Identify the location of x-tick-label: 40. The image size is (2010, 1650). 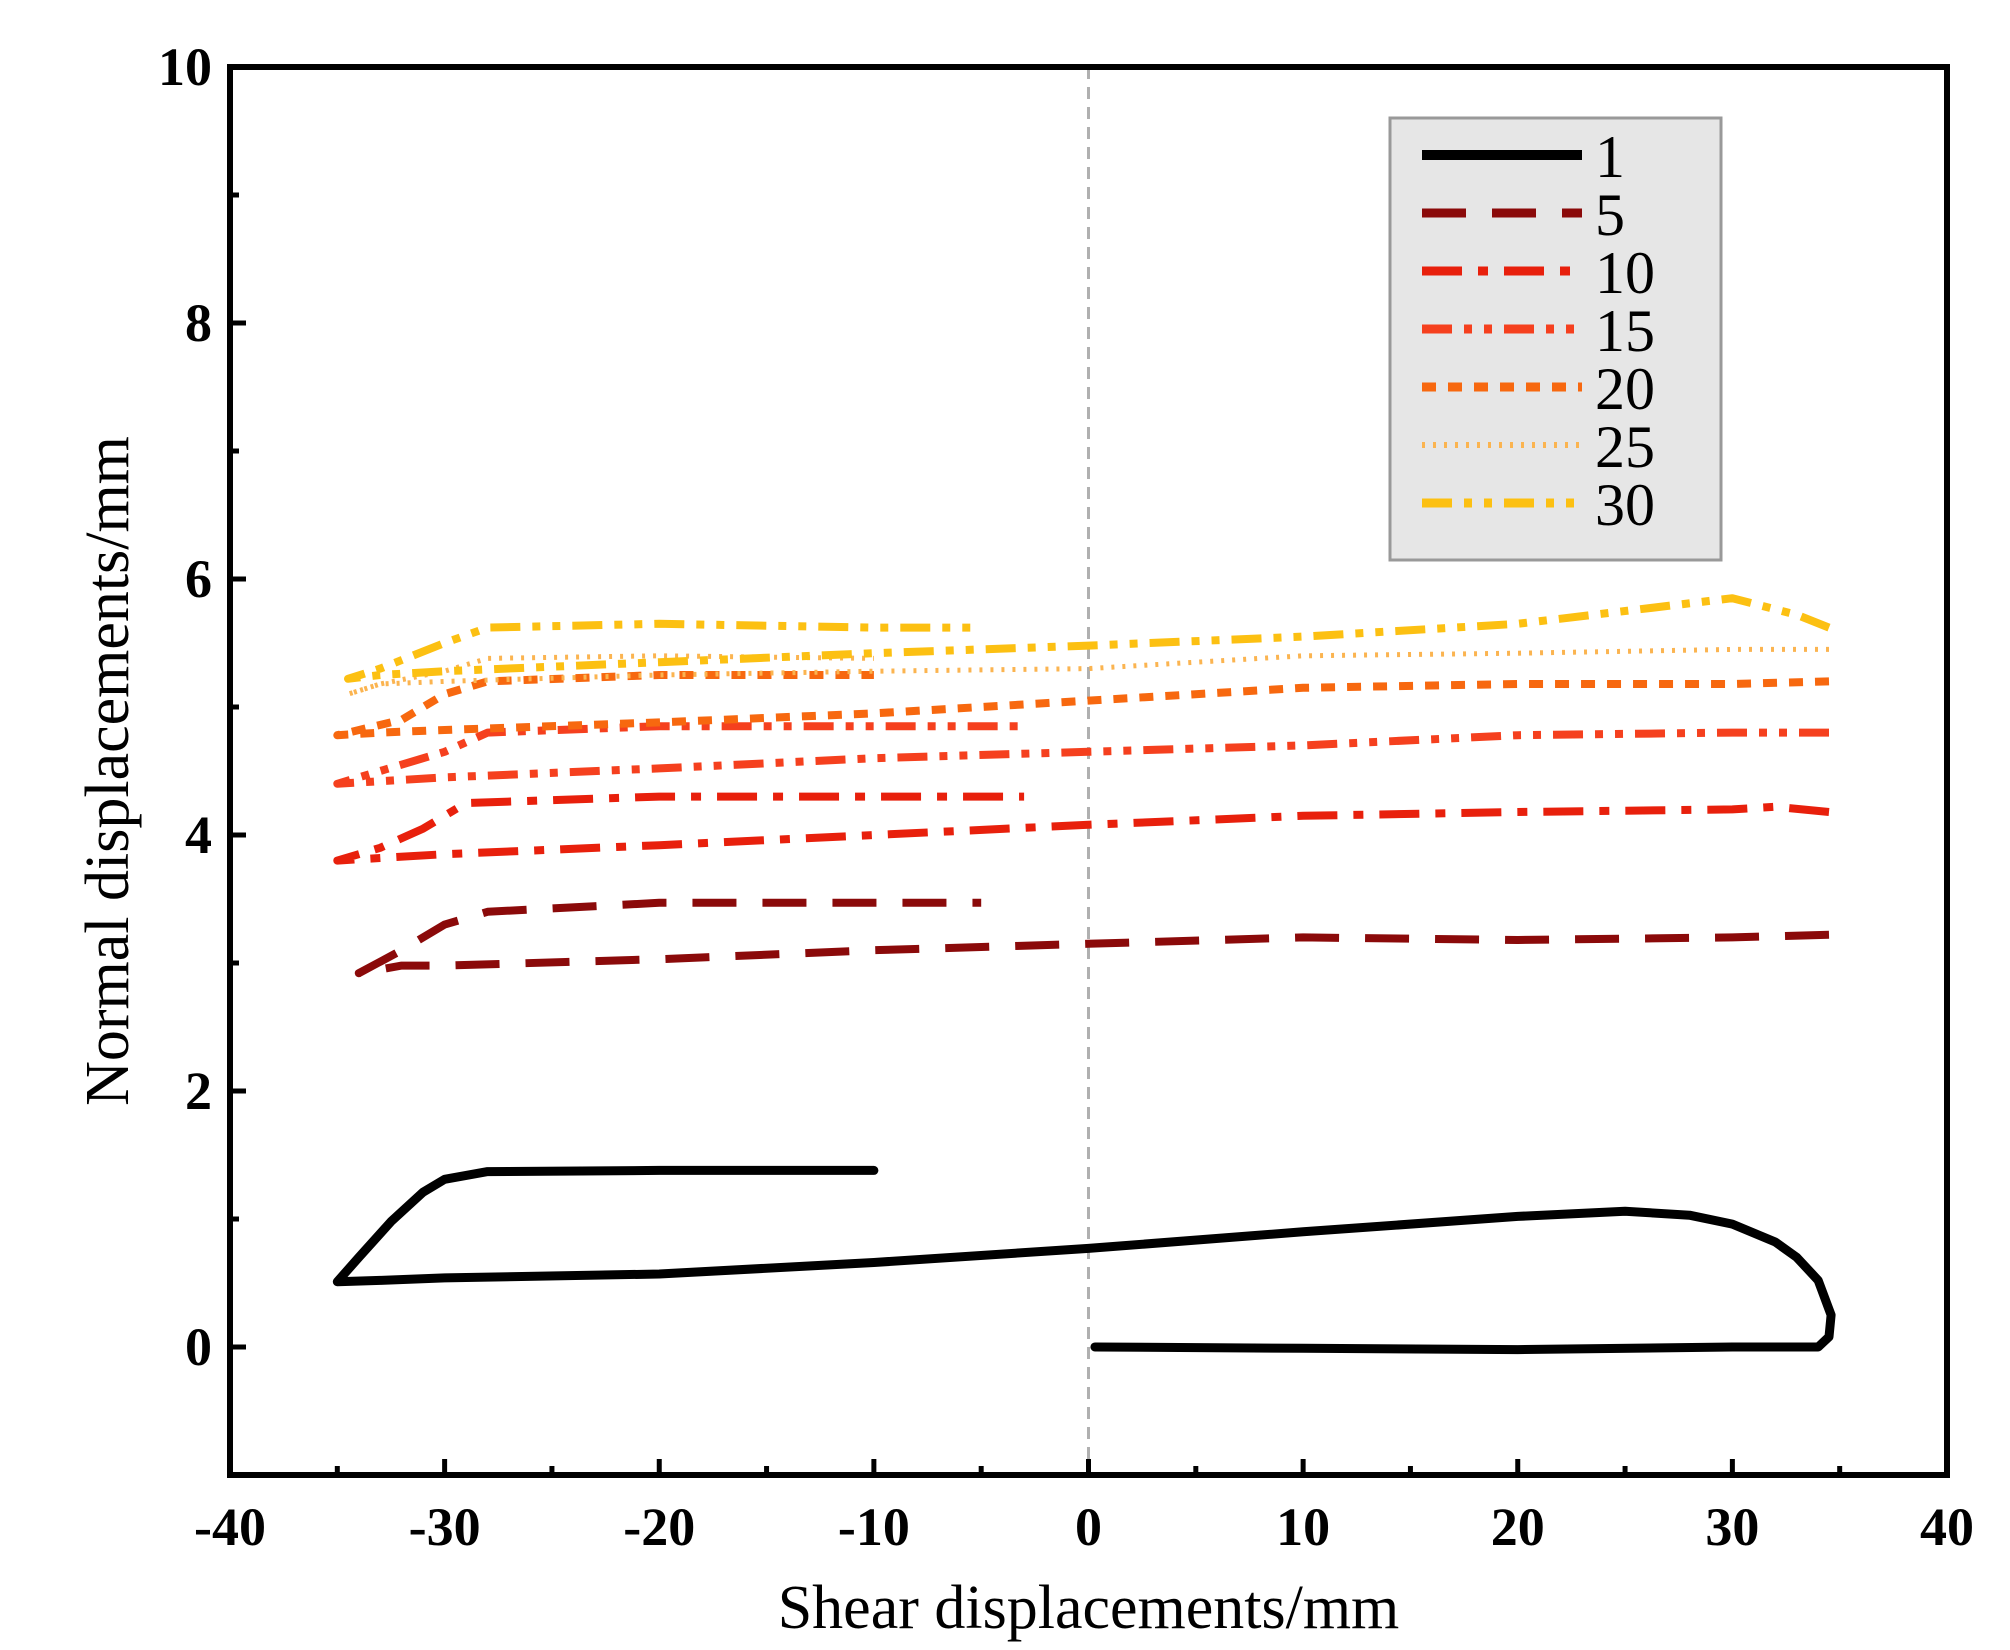
(1947, 1527).